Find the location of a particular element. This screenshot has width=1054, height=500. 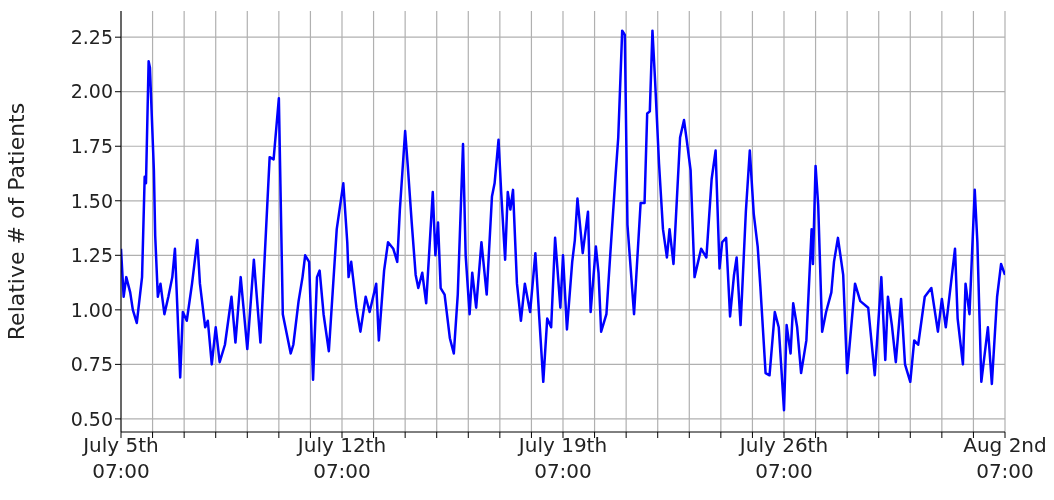

x-tick-label: July 5th 07:00 is located at coordinates (120, 458).